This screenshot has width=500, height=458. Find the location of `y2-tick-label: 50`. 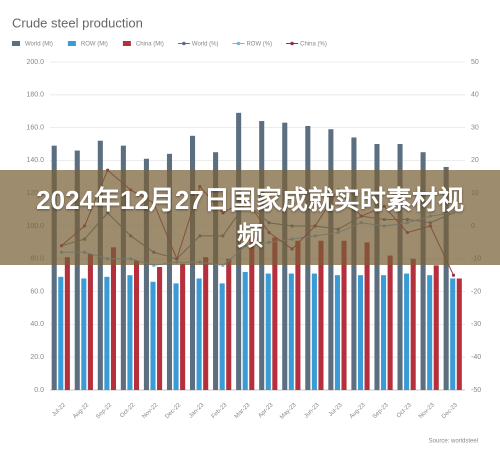

y2-tick-label: 50 is located at coordinates (475, 62).